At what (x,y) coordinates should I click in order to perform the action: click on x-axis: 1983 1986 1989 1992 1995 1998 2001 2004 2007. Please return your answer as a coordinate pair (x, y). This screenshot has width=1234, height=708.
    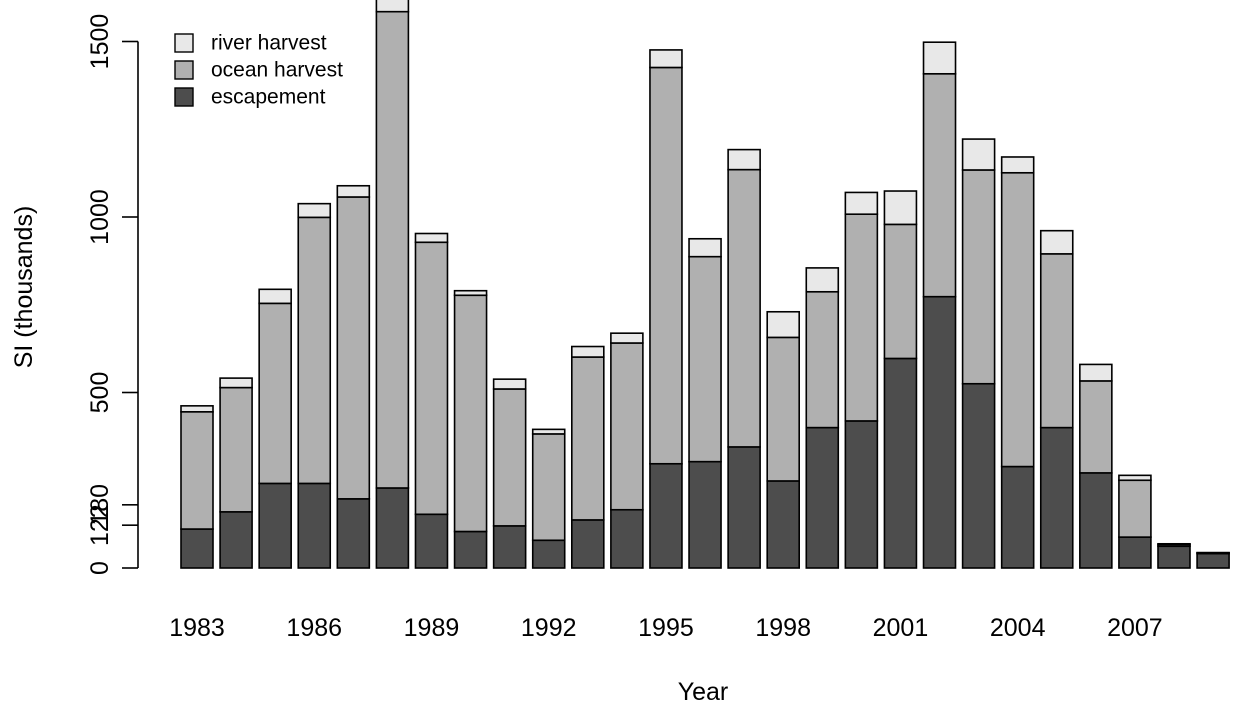
    Looking at the image, I should click on (666, 628).